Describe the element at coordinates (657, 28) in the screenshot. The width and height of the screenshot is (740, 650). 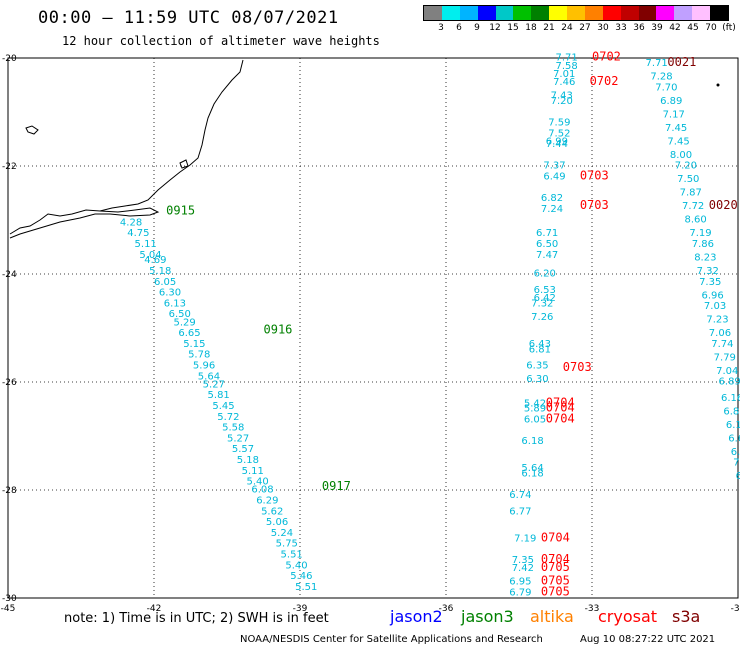
I see `legend-label: 39` at that location.